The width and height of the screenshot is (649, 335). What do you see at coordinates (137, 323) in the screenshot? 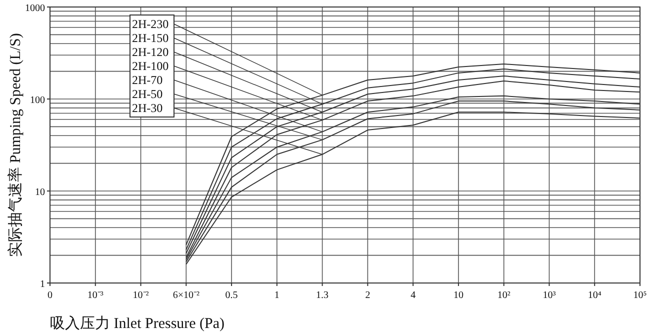
I see `x-axis-title: 吸入压力 Inlet Pressure (Pa)` at bounding box center [137, 323].